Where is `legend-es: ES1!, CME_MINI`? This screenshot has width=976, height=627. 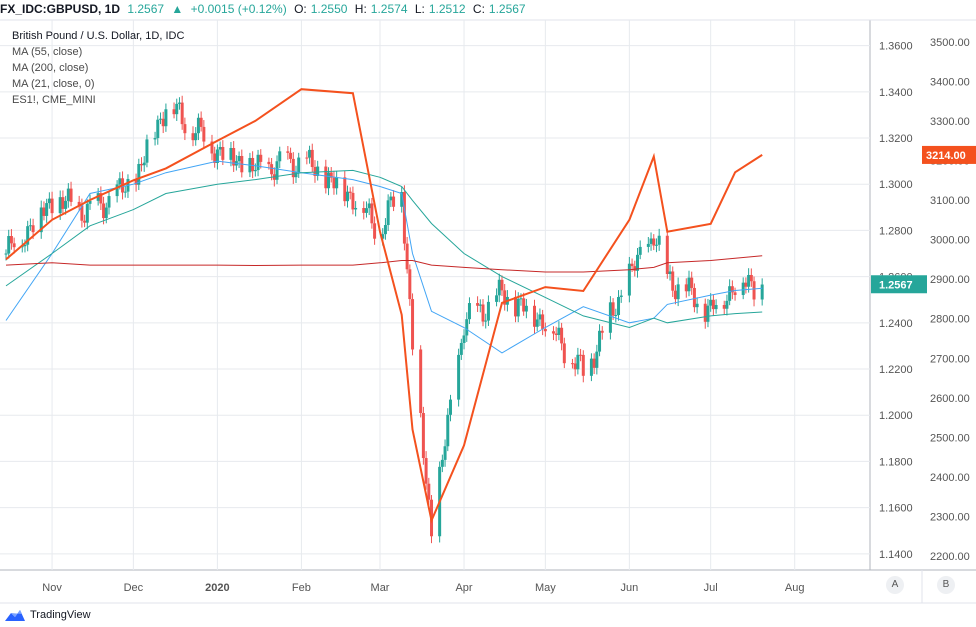
legend-es: ES1!, CME_MINI is located at coordinates (54, 100).